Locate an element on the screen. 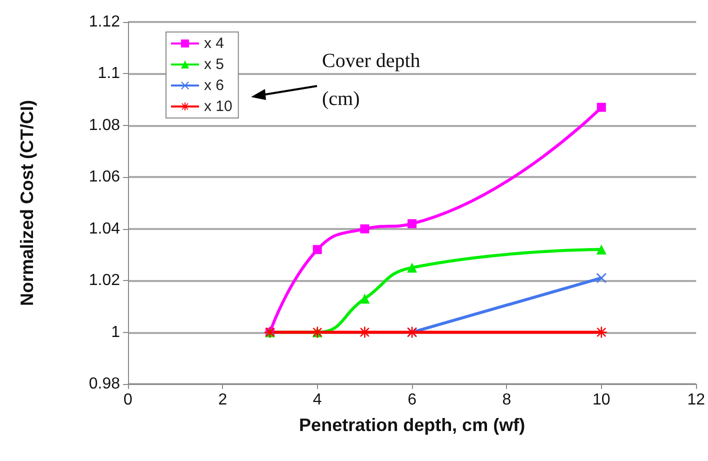  y-tick-label: 0.98 is located at coordinates (104, 384).